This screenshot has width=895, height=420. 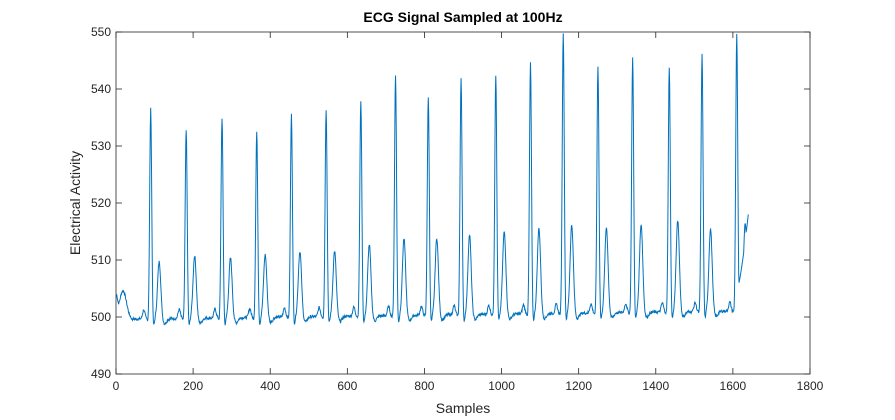 I want to click on x-tick-label: 1400, so click(x=655, y=386).